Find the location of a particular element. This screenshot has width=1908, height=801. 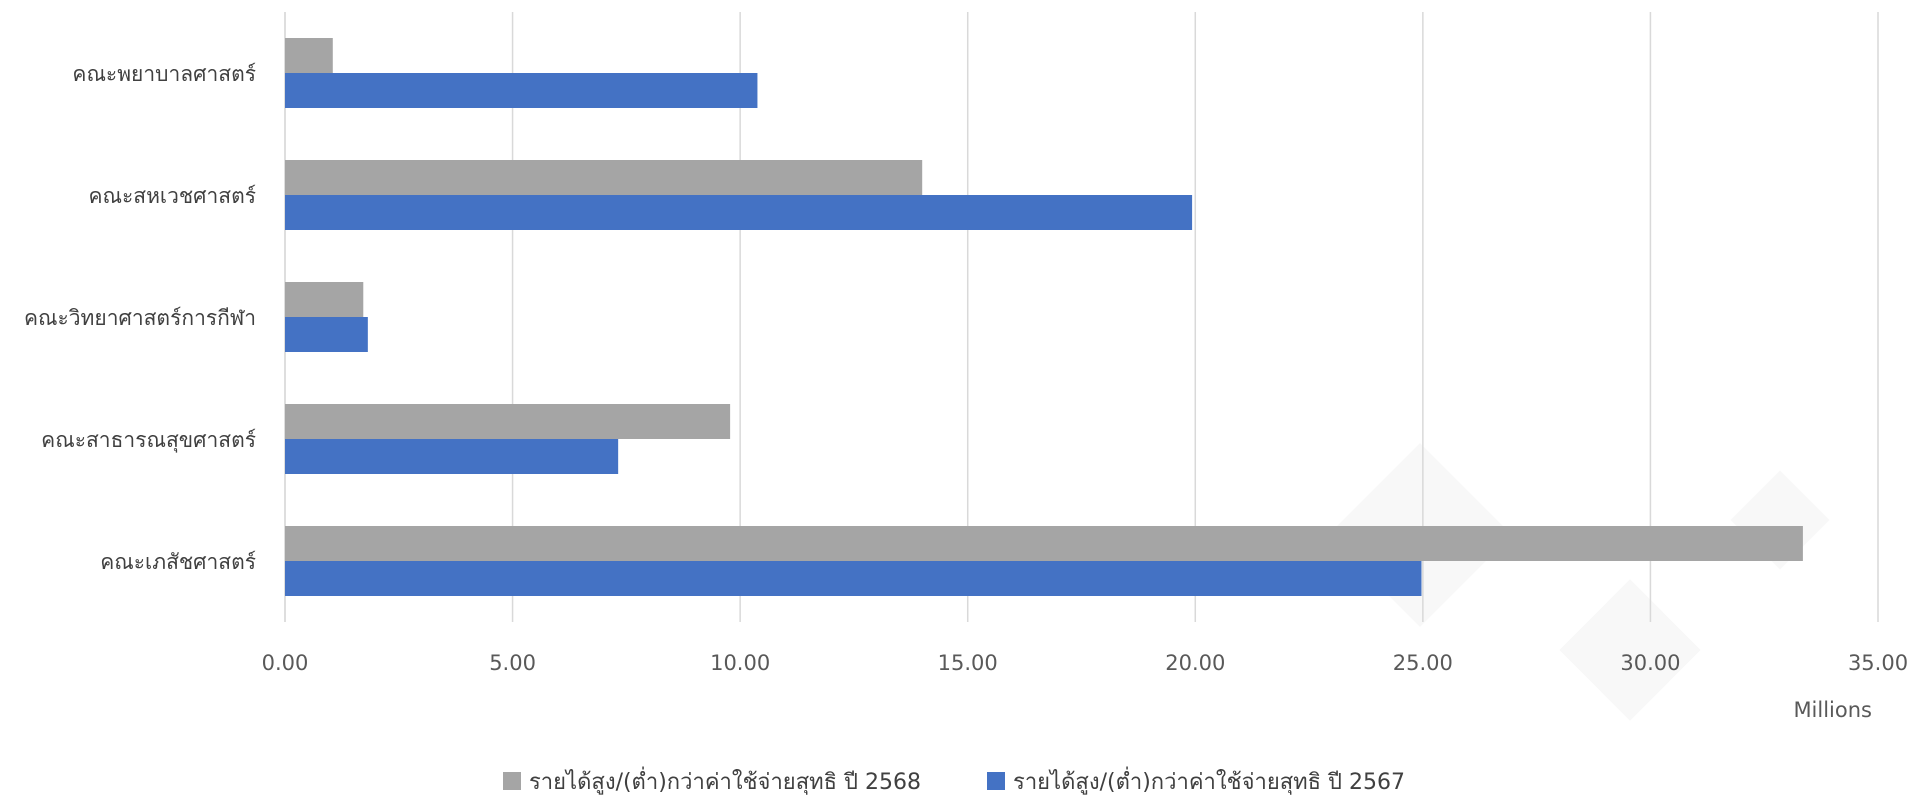

category-label: คณะวิทยาศาสตร์การกีฬา is located at coordinates (140, 318).